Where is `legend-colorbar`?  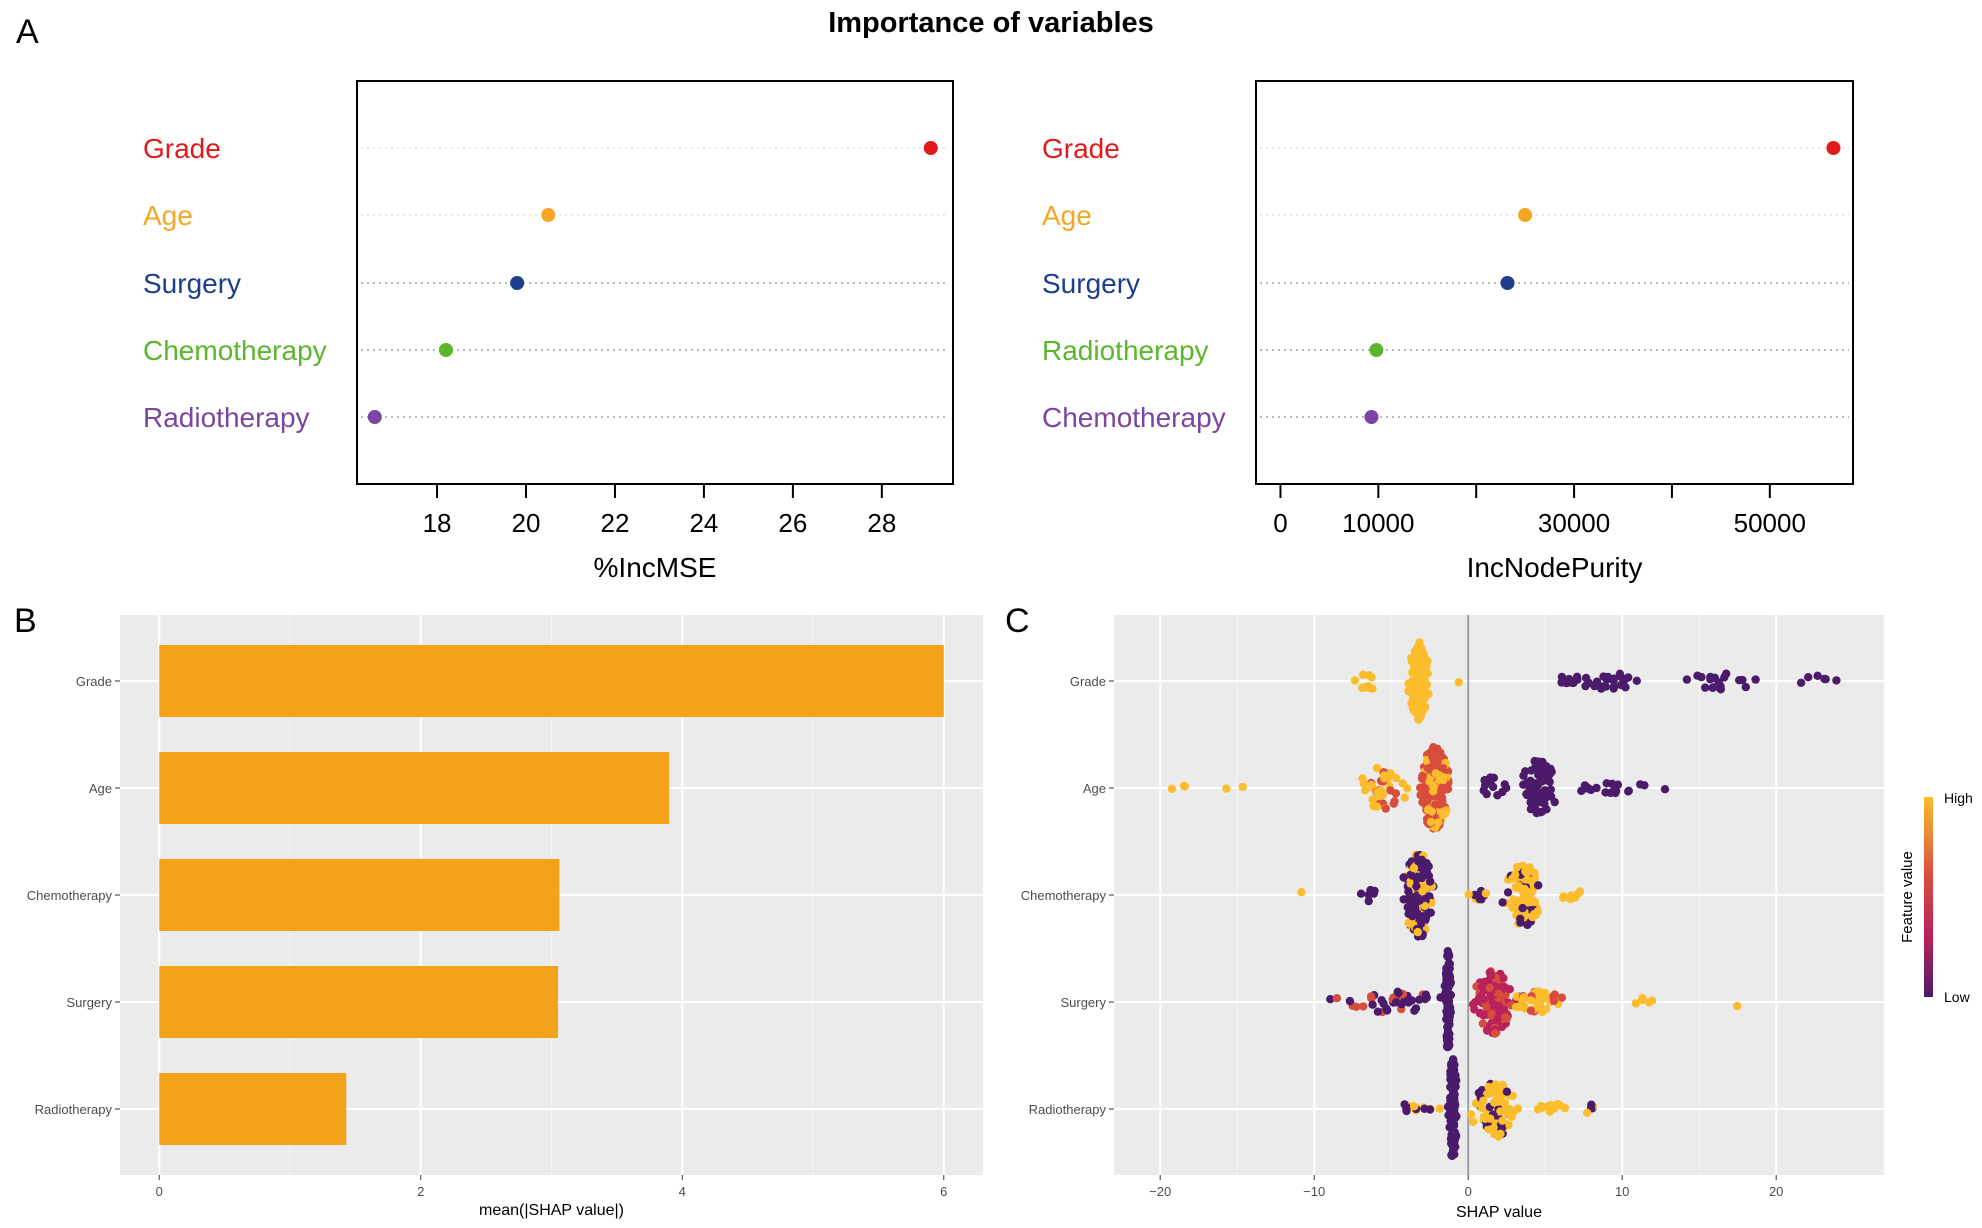
legend-colorbar is located at coordinates (1928, 897).